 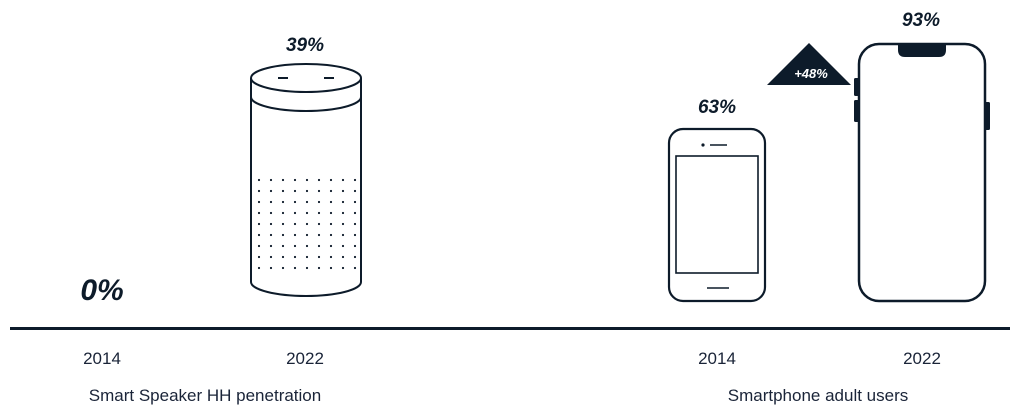 I want to click on phone-year-2014: 2014, so click(x=717, y=359).